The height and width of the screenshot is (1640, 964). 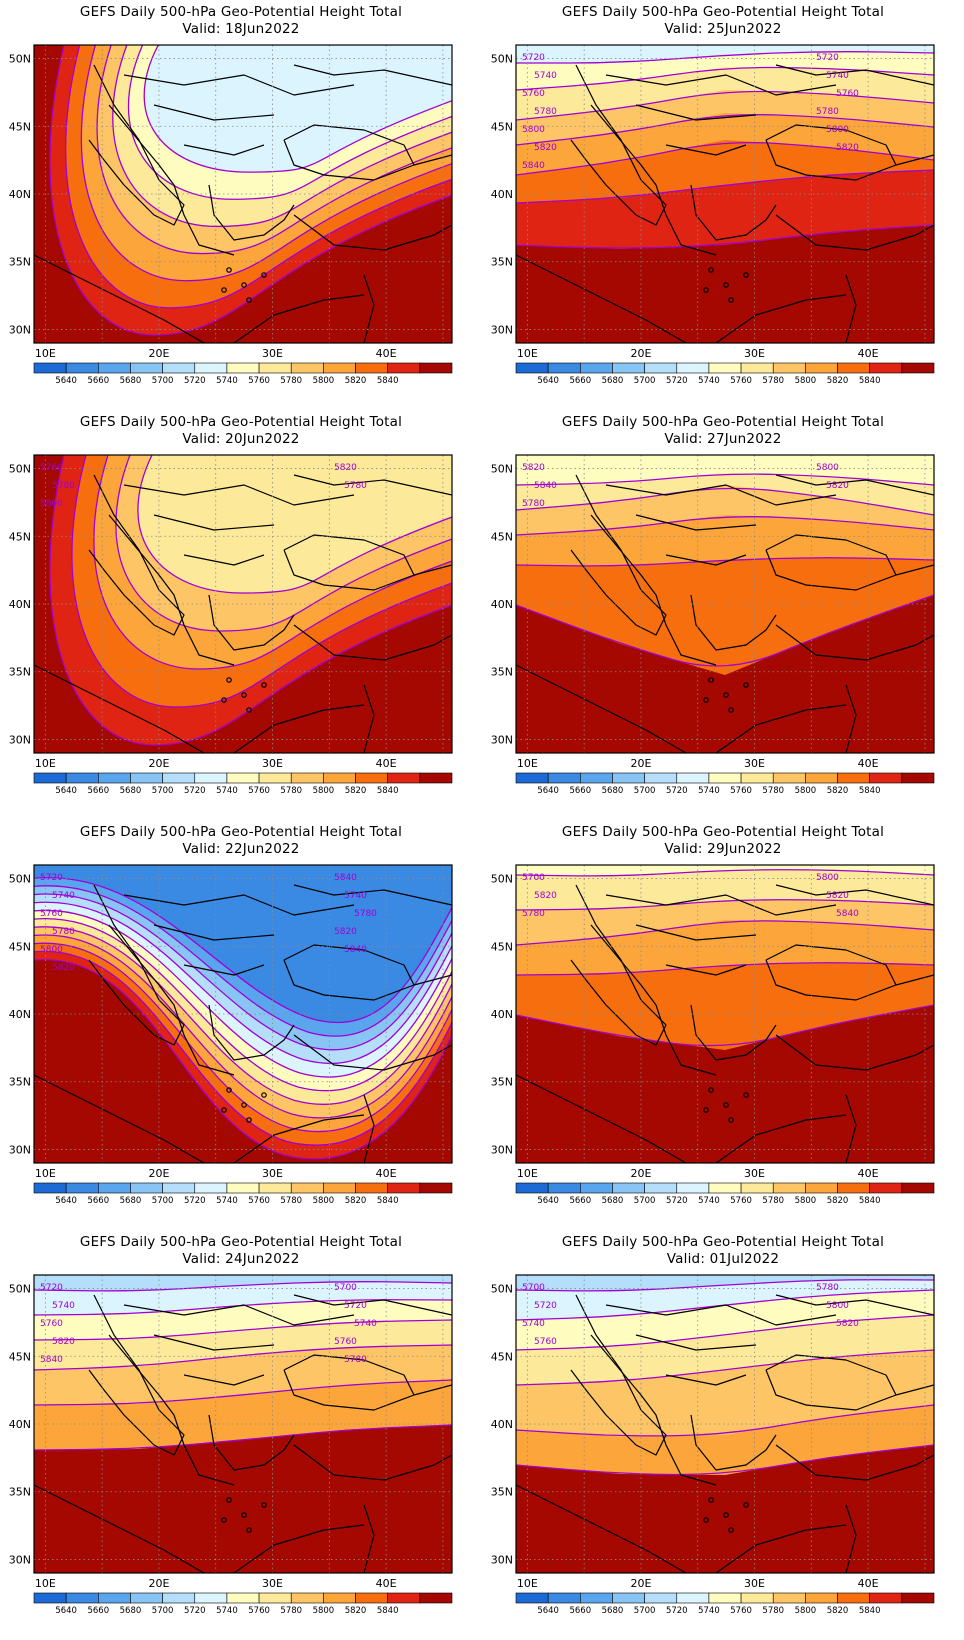 What do you see at coordinates (163, 381) in the screenshot?
I see `colorbar-label: 5700` at bounding box center [163, 381].